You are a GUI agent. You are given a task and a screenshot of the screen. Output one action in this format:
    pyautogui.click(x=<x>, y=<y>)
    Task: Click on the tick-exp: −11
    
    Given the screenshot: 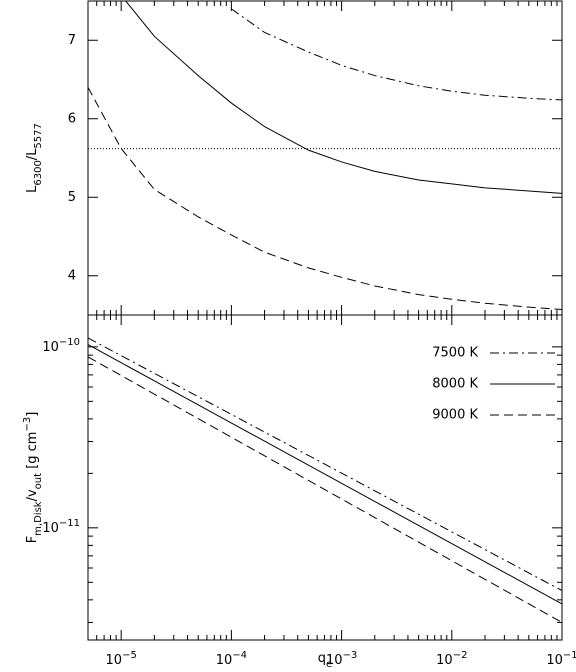 What is the action you would take?
    pyautogui.click(x=69, y=522)
    